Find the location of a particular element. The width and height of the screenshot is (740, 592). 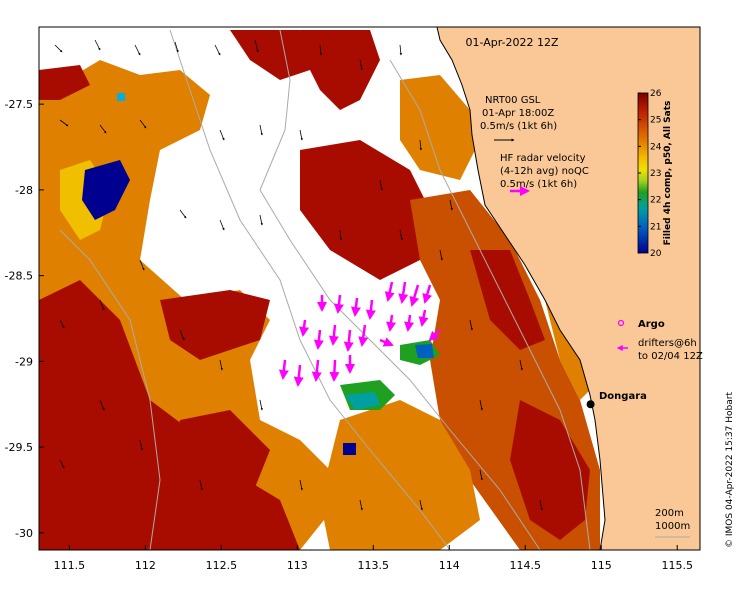

colorbar-tick-label: 22 is located at coordinates (655, 201).